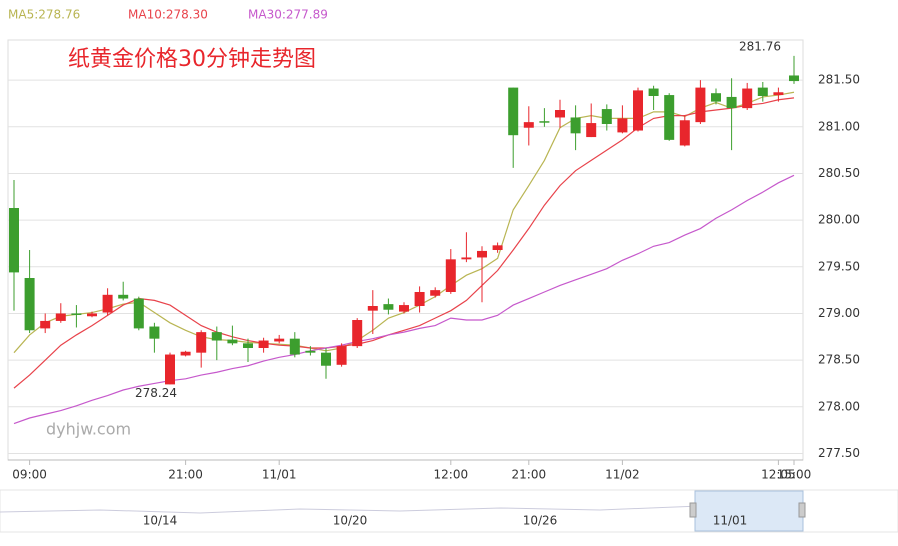  What do you see at coordinates (192, 59) in the screenshot?
I see `chart-title: 纸黄金价格30分钟走势图` at bounding box center [192, 59].